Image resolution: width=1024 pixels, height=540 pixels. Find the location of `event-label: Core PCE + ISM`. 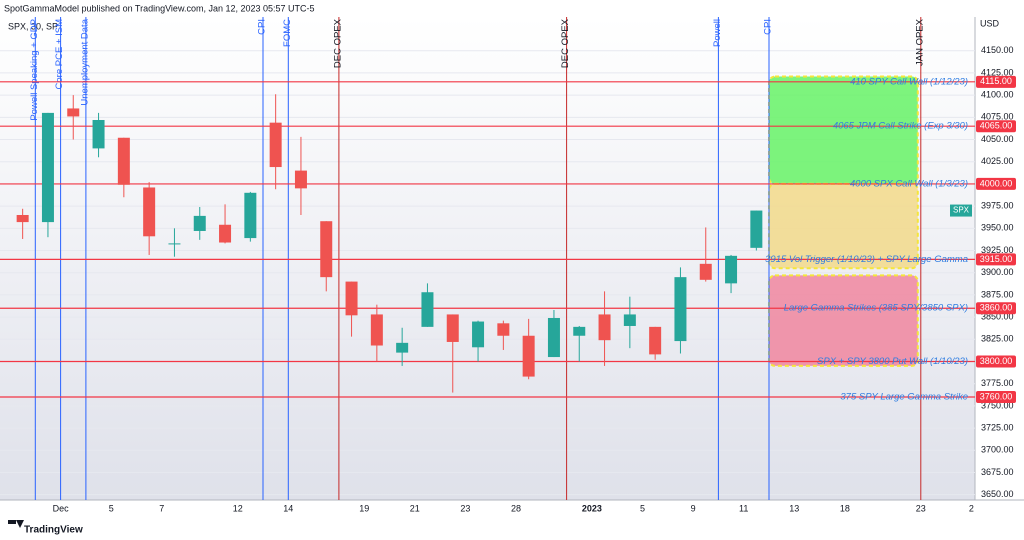

event-label: Core PCE + ISM is located at coordinates (59, 54).